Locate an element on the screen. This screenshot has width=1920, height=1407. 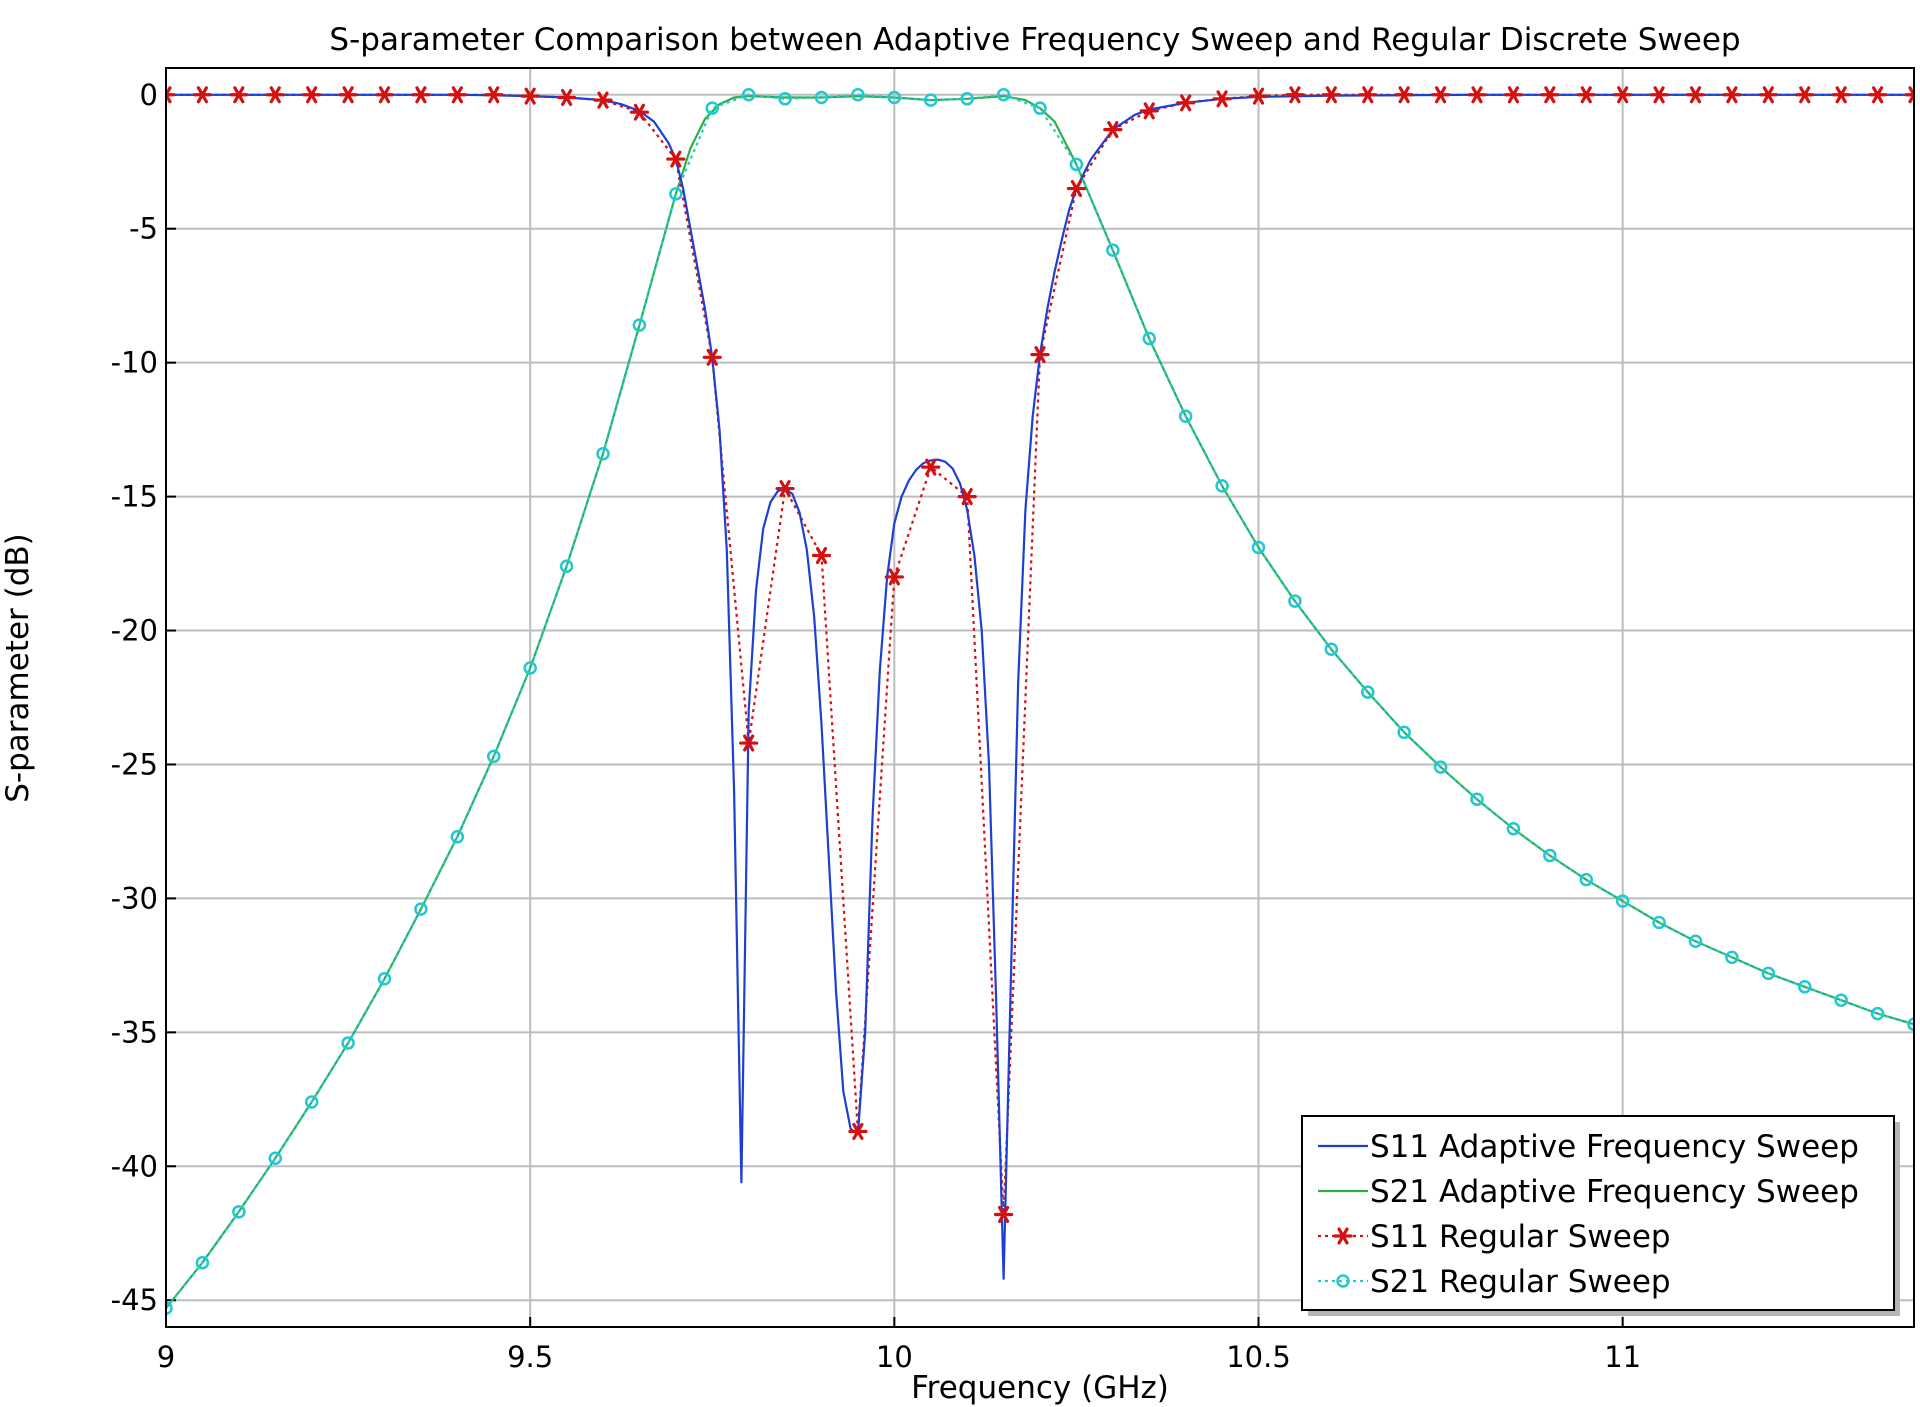
y-tick-label: -35 is located at coordinates (134, 1032).